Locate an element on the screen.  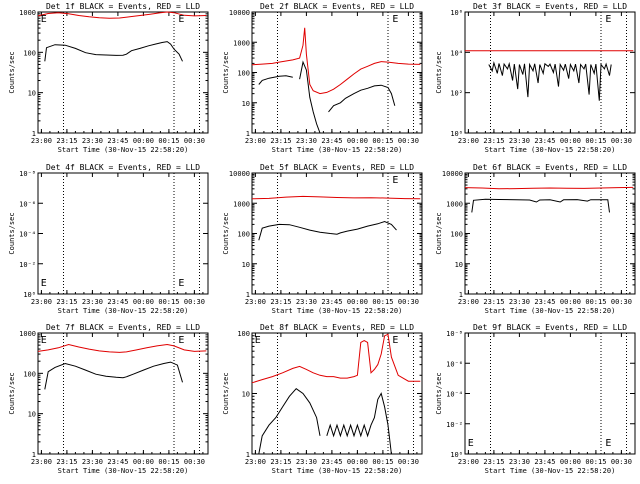
panel-title: Det 1f BLACK = Events, RED = LLD is located at coordinates (123, 6).